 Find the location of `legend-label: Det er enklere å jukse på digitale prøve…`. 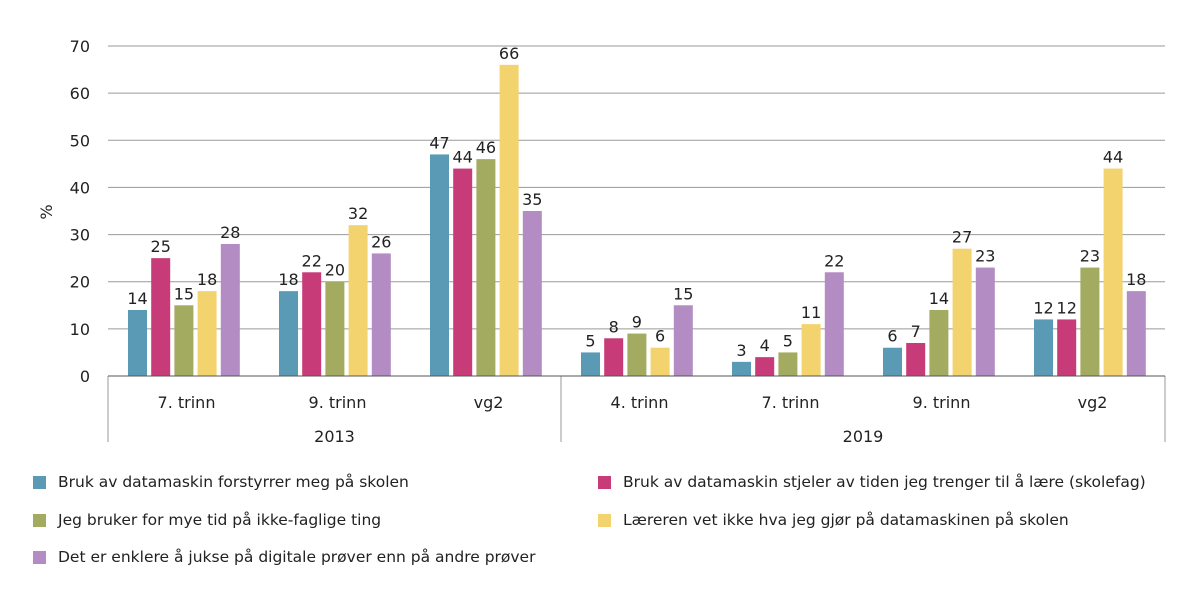

legend-label: Det er enklere å jukse på digitale prøve… is located at coordinates (297, 557).